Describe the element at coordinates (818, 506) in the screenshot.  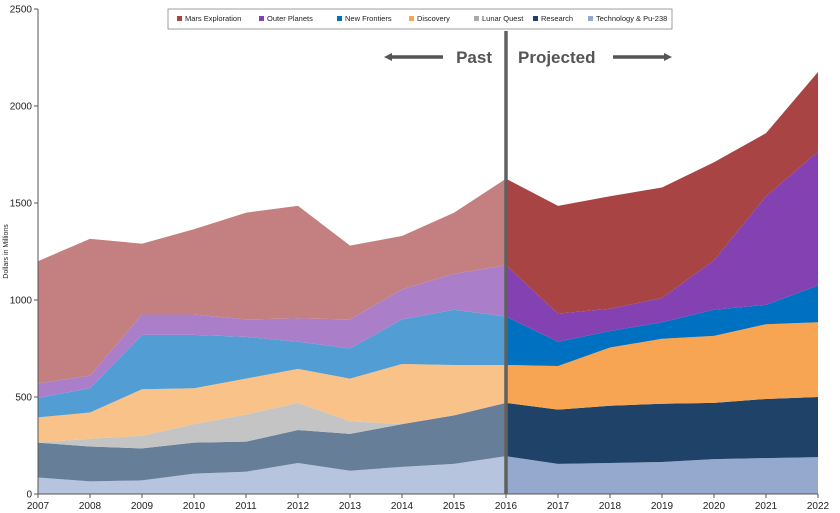
I see `x-tick-label: 2022` at that location.